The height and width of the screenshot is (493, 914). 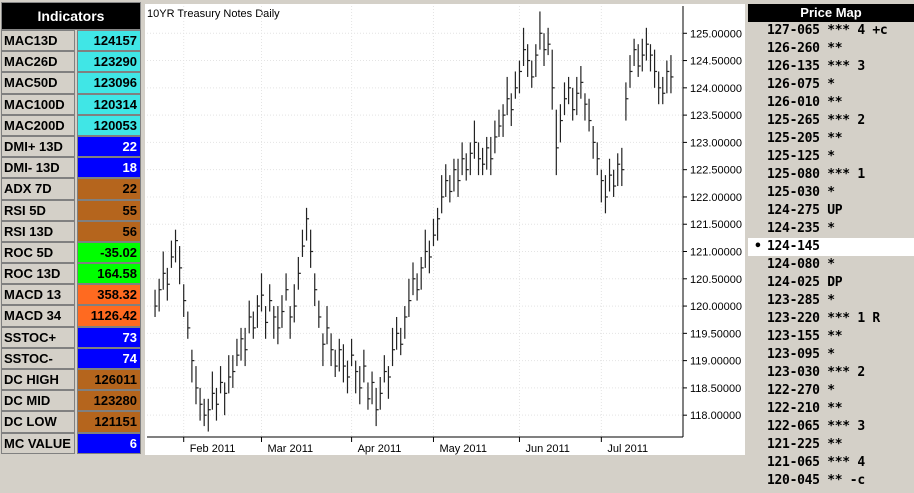 I want to click on price-level: 126-260 **, so click(x=831, y=49).